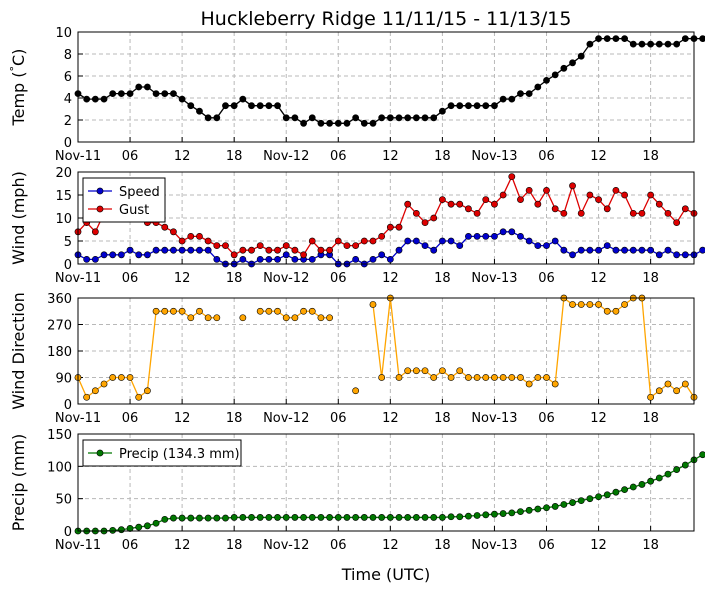 The height and width of the screenshot is (593, 705). I want to click on y-tick-label: 4, so click(68, 99).